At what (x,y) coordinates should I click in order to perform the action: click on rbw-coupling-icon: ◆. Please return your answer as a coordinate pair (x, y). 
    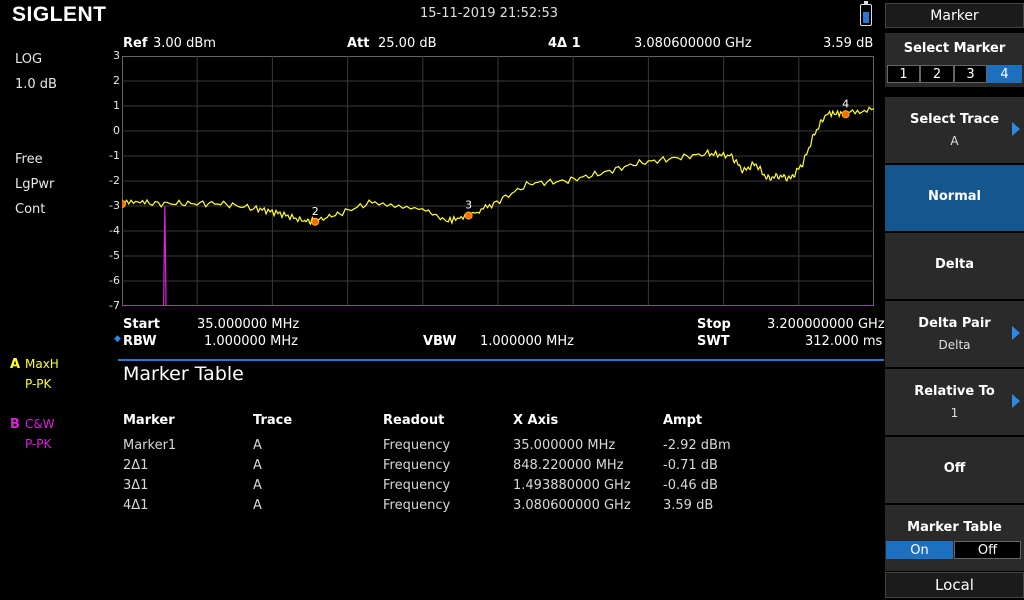
    Looking at the image, I should click on (117, 339).